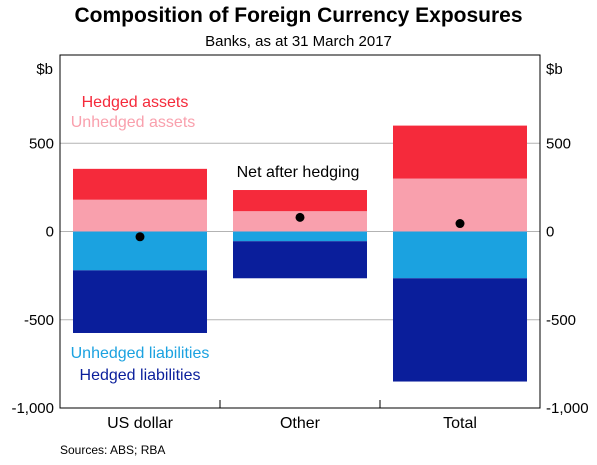  Describe the element at coordinates (39, 320) in the screenshot. I see `y-tick-label-left: -500` at that location.